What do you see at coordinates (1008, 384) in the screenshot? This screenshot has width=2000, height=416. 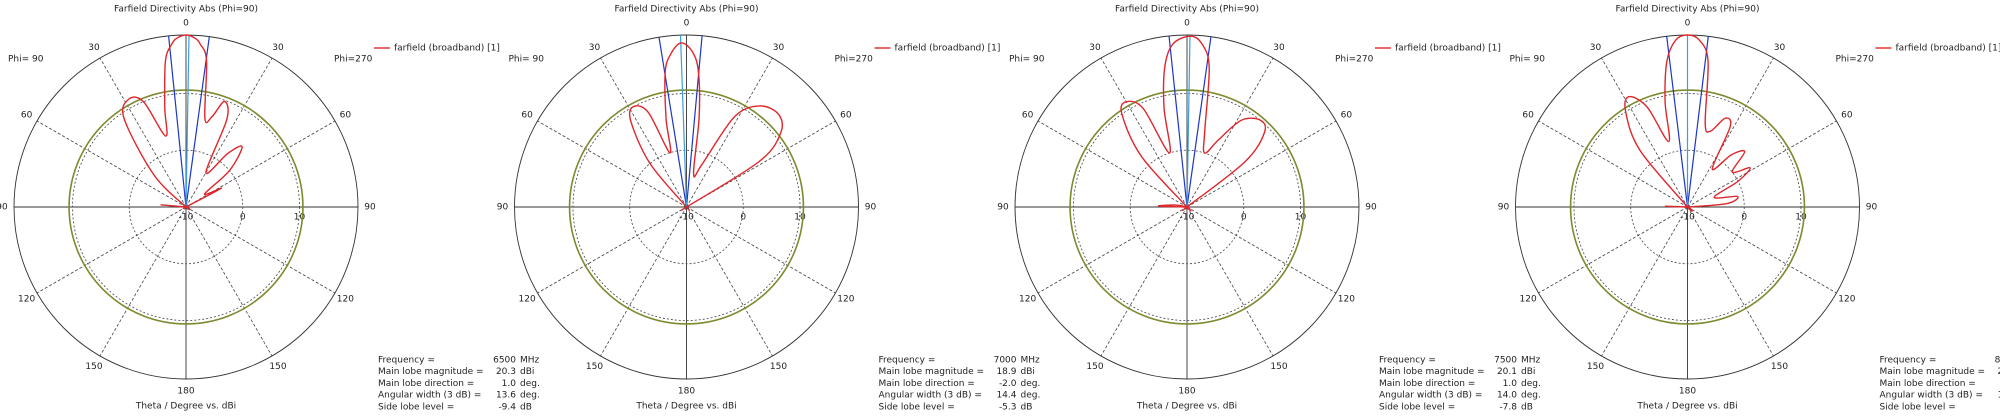 I see `info-value: -2.0` at bounding box center [1008, 384].